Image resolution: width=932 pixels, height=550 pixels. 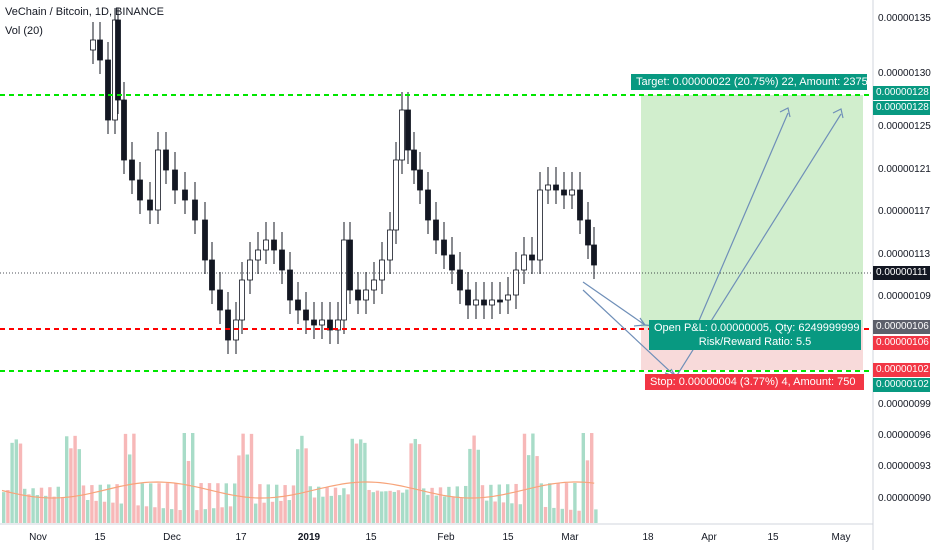 What do you see at coordinates (298, 490) in the screenshot?
I see `volume-ma-line` at bounding box center [298, 490].